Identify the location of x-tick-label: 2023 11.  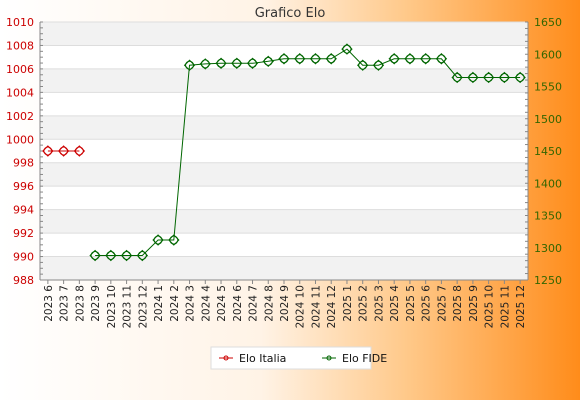
(128, 306).